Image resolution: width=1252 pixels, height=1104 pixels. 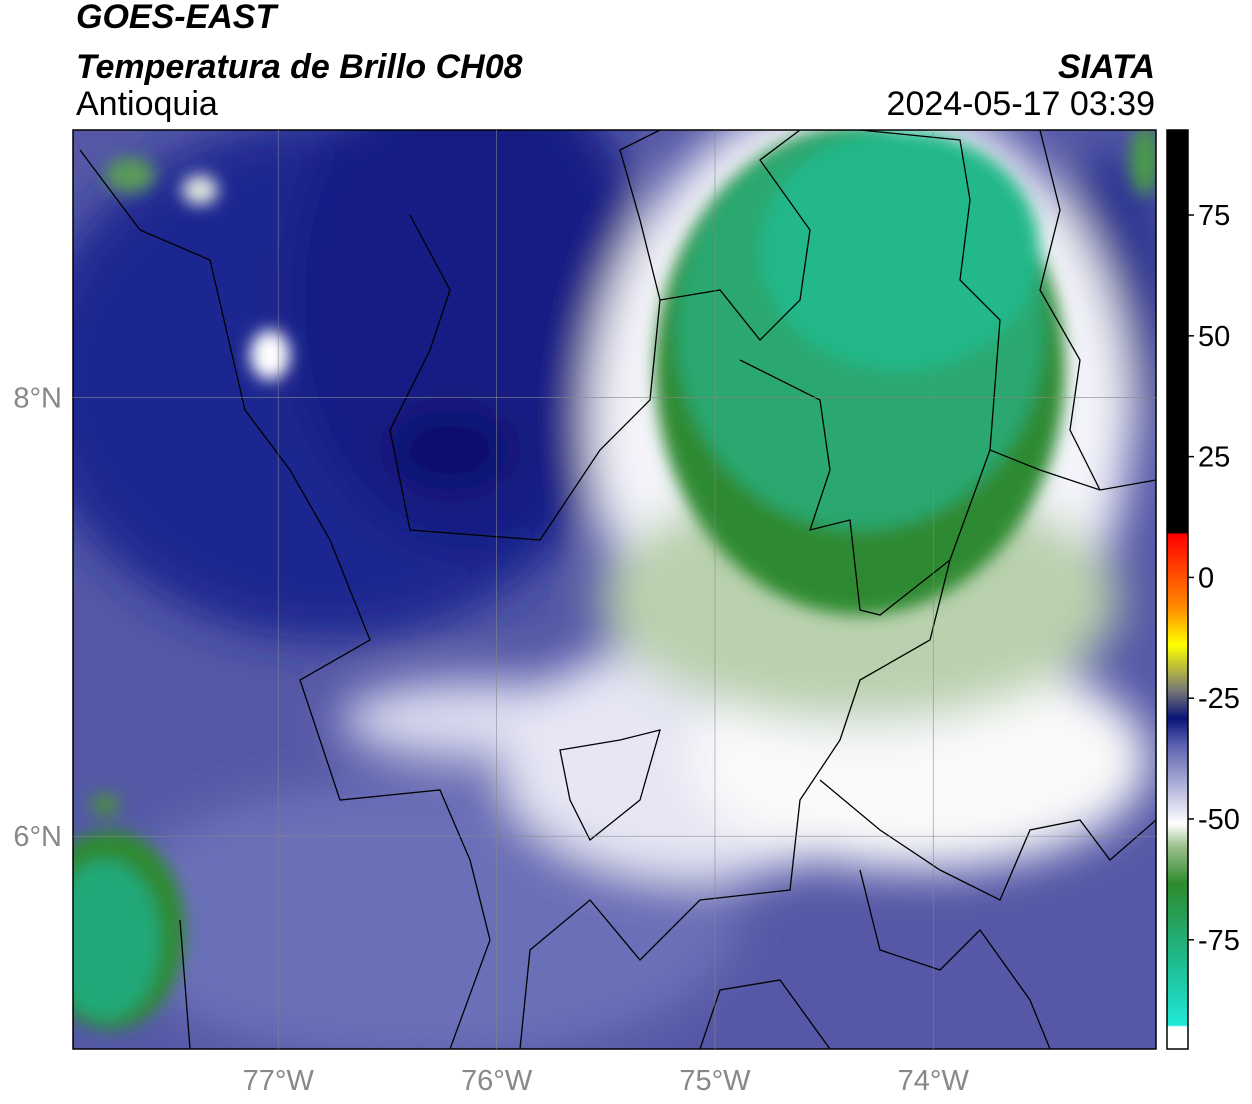 I want to click on y-tick-label: 8°N, so click(x=37, y=399).